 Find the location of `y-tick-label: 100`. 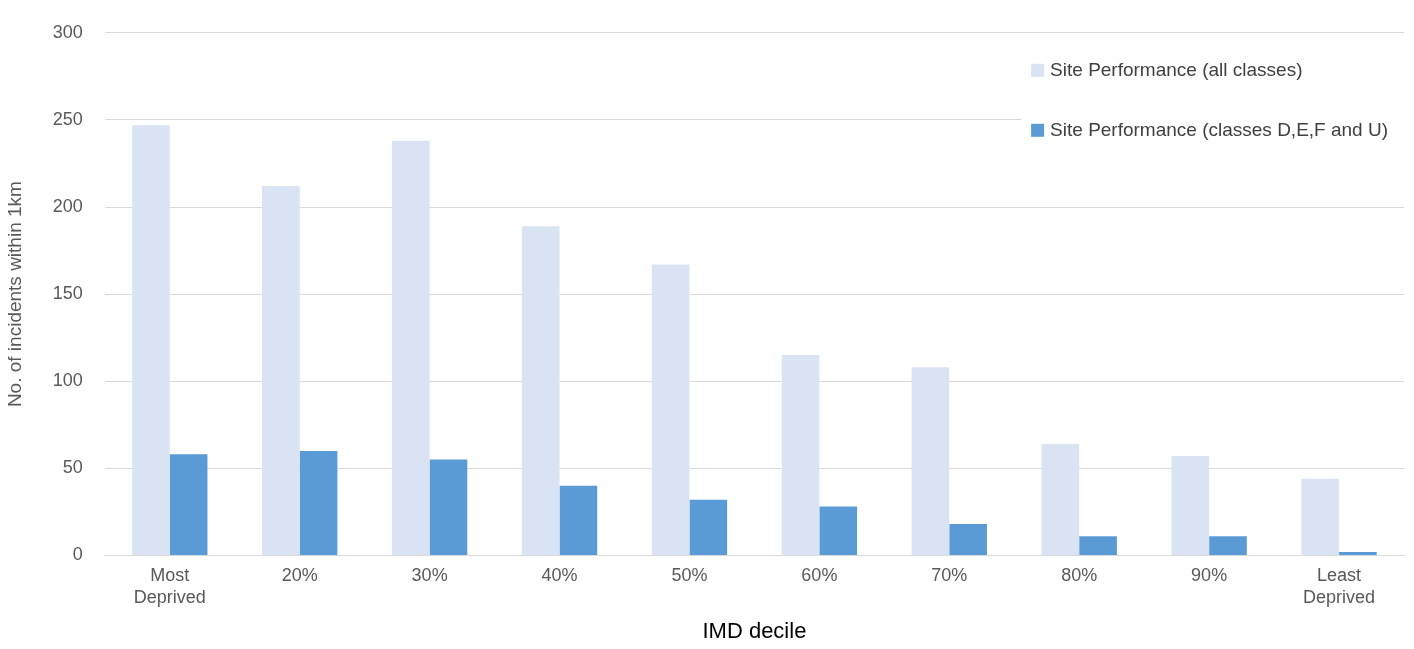

y-tick-label: 100 is located at coordinates (67, 380).